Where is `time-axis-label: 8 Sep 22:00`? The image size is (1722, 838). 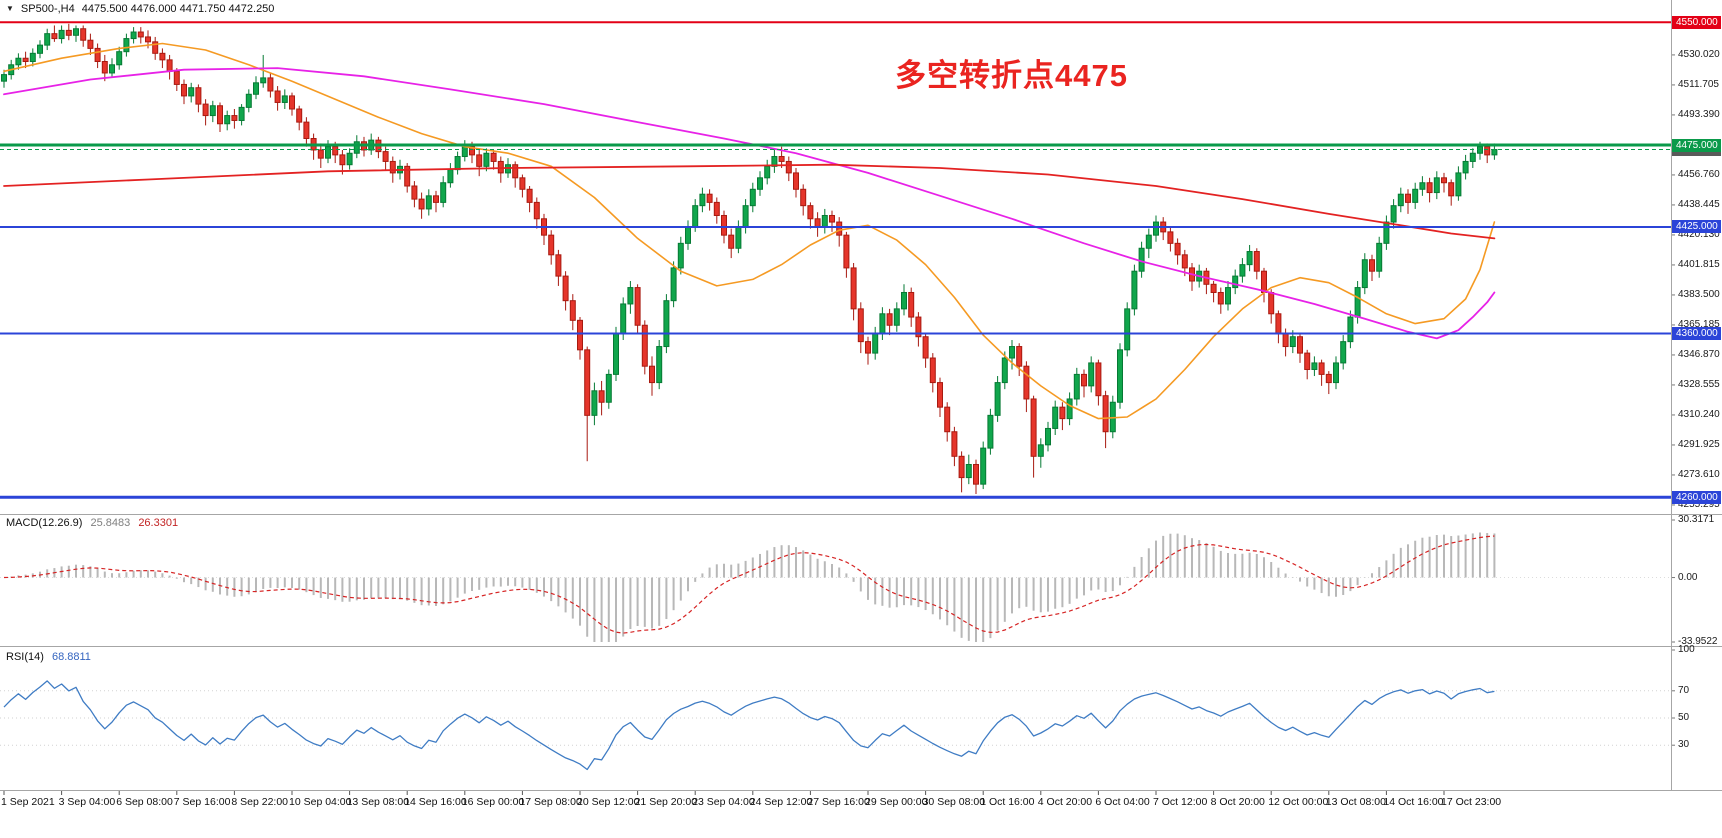
time-axis-label: 8 Sep 22:00 is located at coordinates (260, 802).